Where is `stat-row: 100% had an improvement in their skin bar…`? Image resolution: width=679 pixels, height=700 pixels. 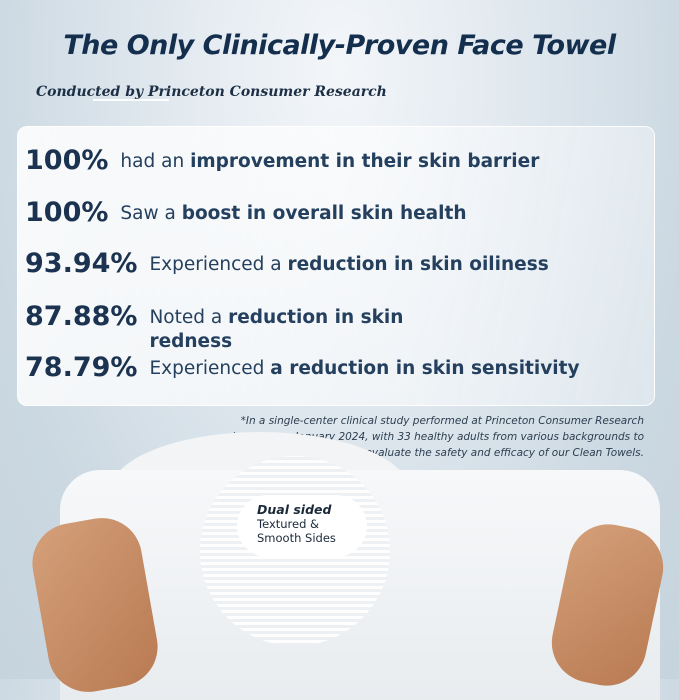 stat-row: 100% had an improvement in their skin bar… is located at coordinates (282, 161).